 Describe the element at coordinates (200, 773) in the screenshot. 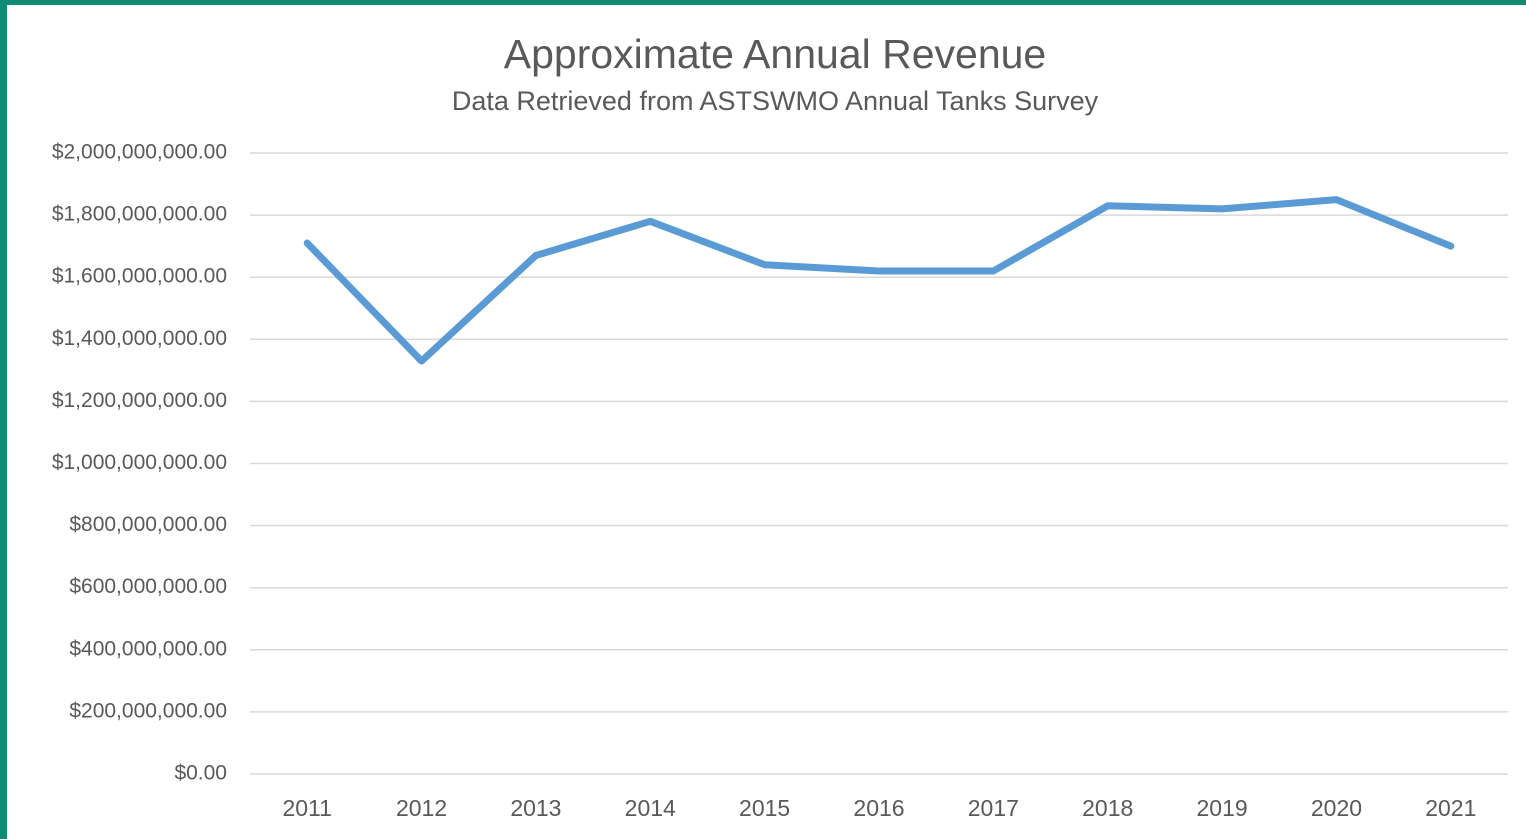

I see `y-tick-label: $0.00` at that location.